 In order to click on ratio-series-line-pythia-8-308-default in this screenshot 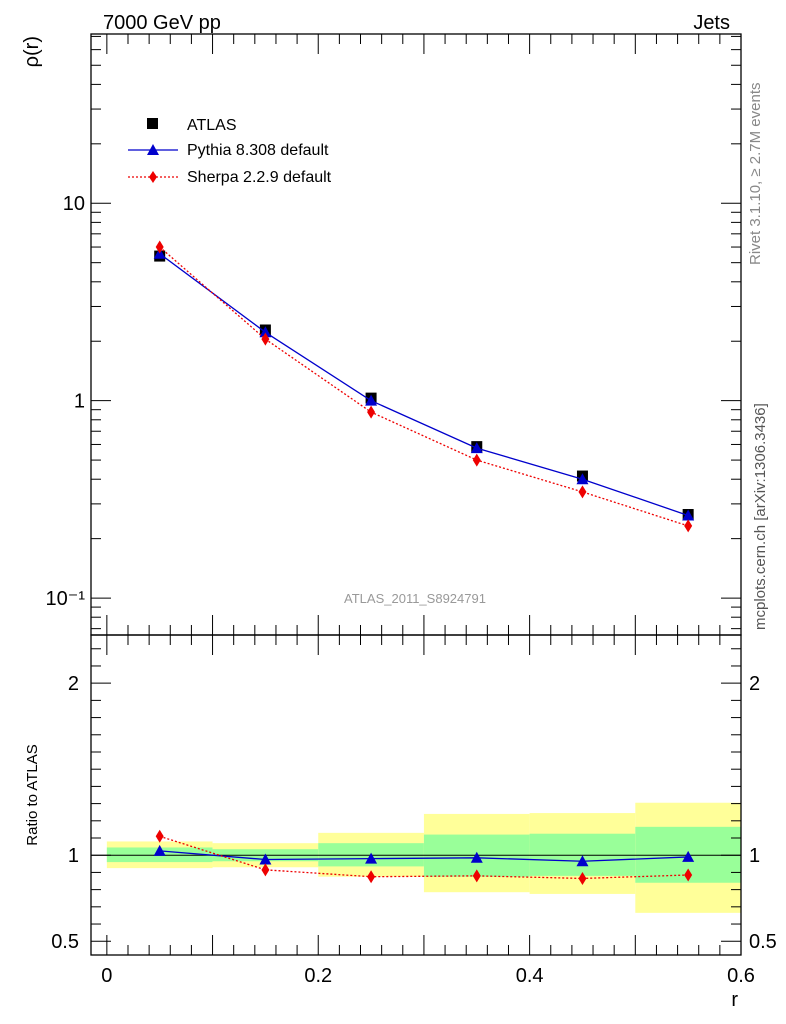, I will do `click(424, 856)`.